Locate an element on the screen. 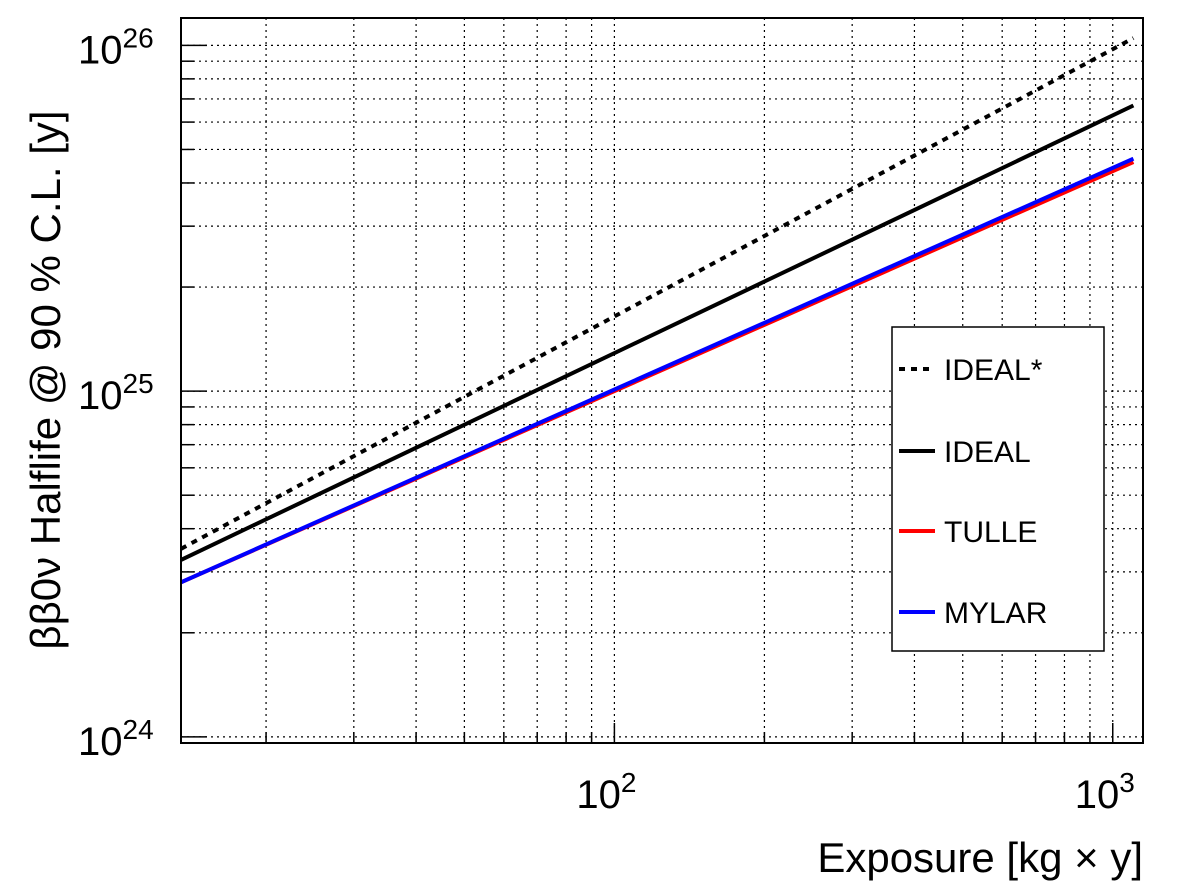  x-axis-title: Exposure [kg × y] is located at coordinates (980, 857).